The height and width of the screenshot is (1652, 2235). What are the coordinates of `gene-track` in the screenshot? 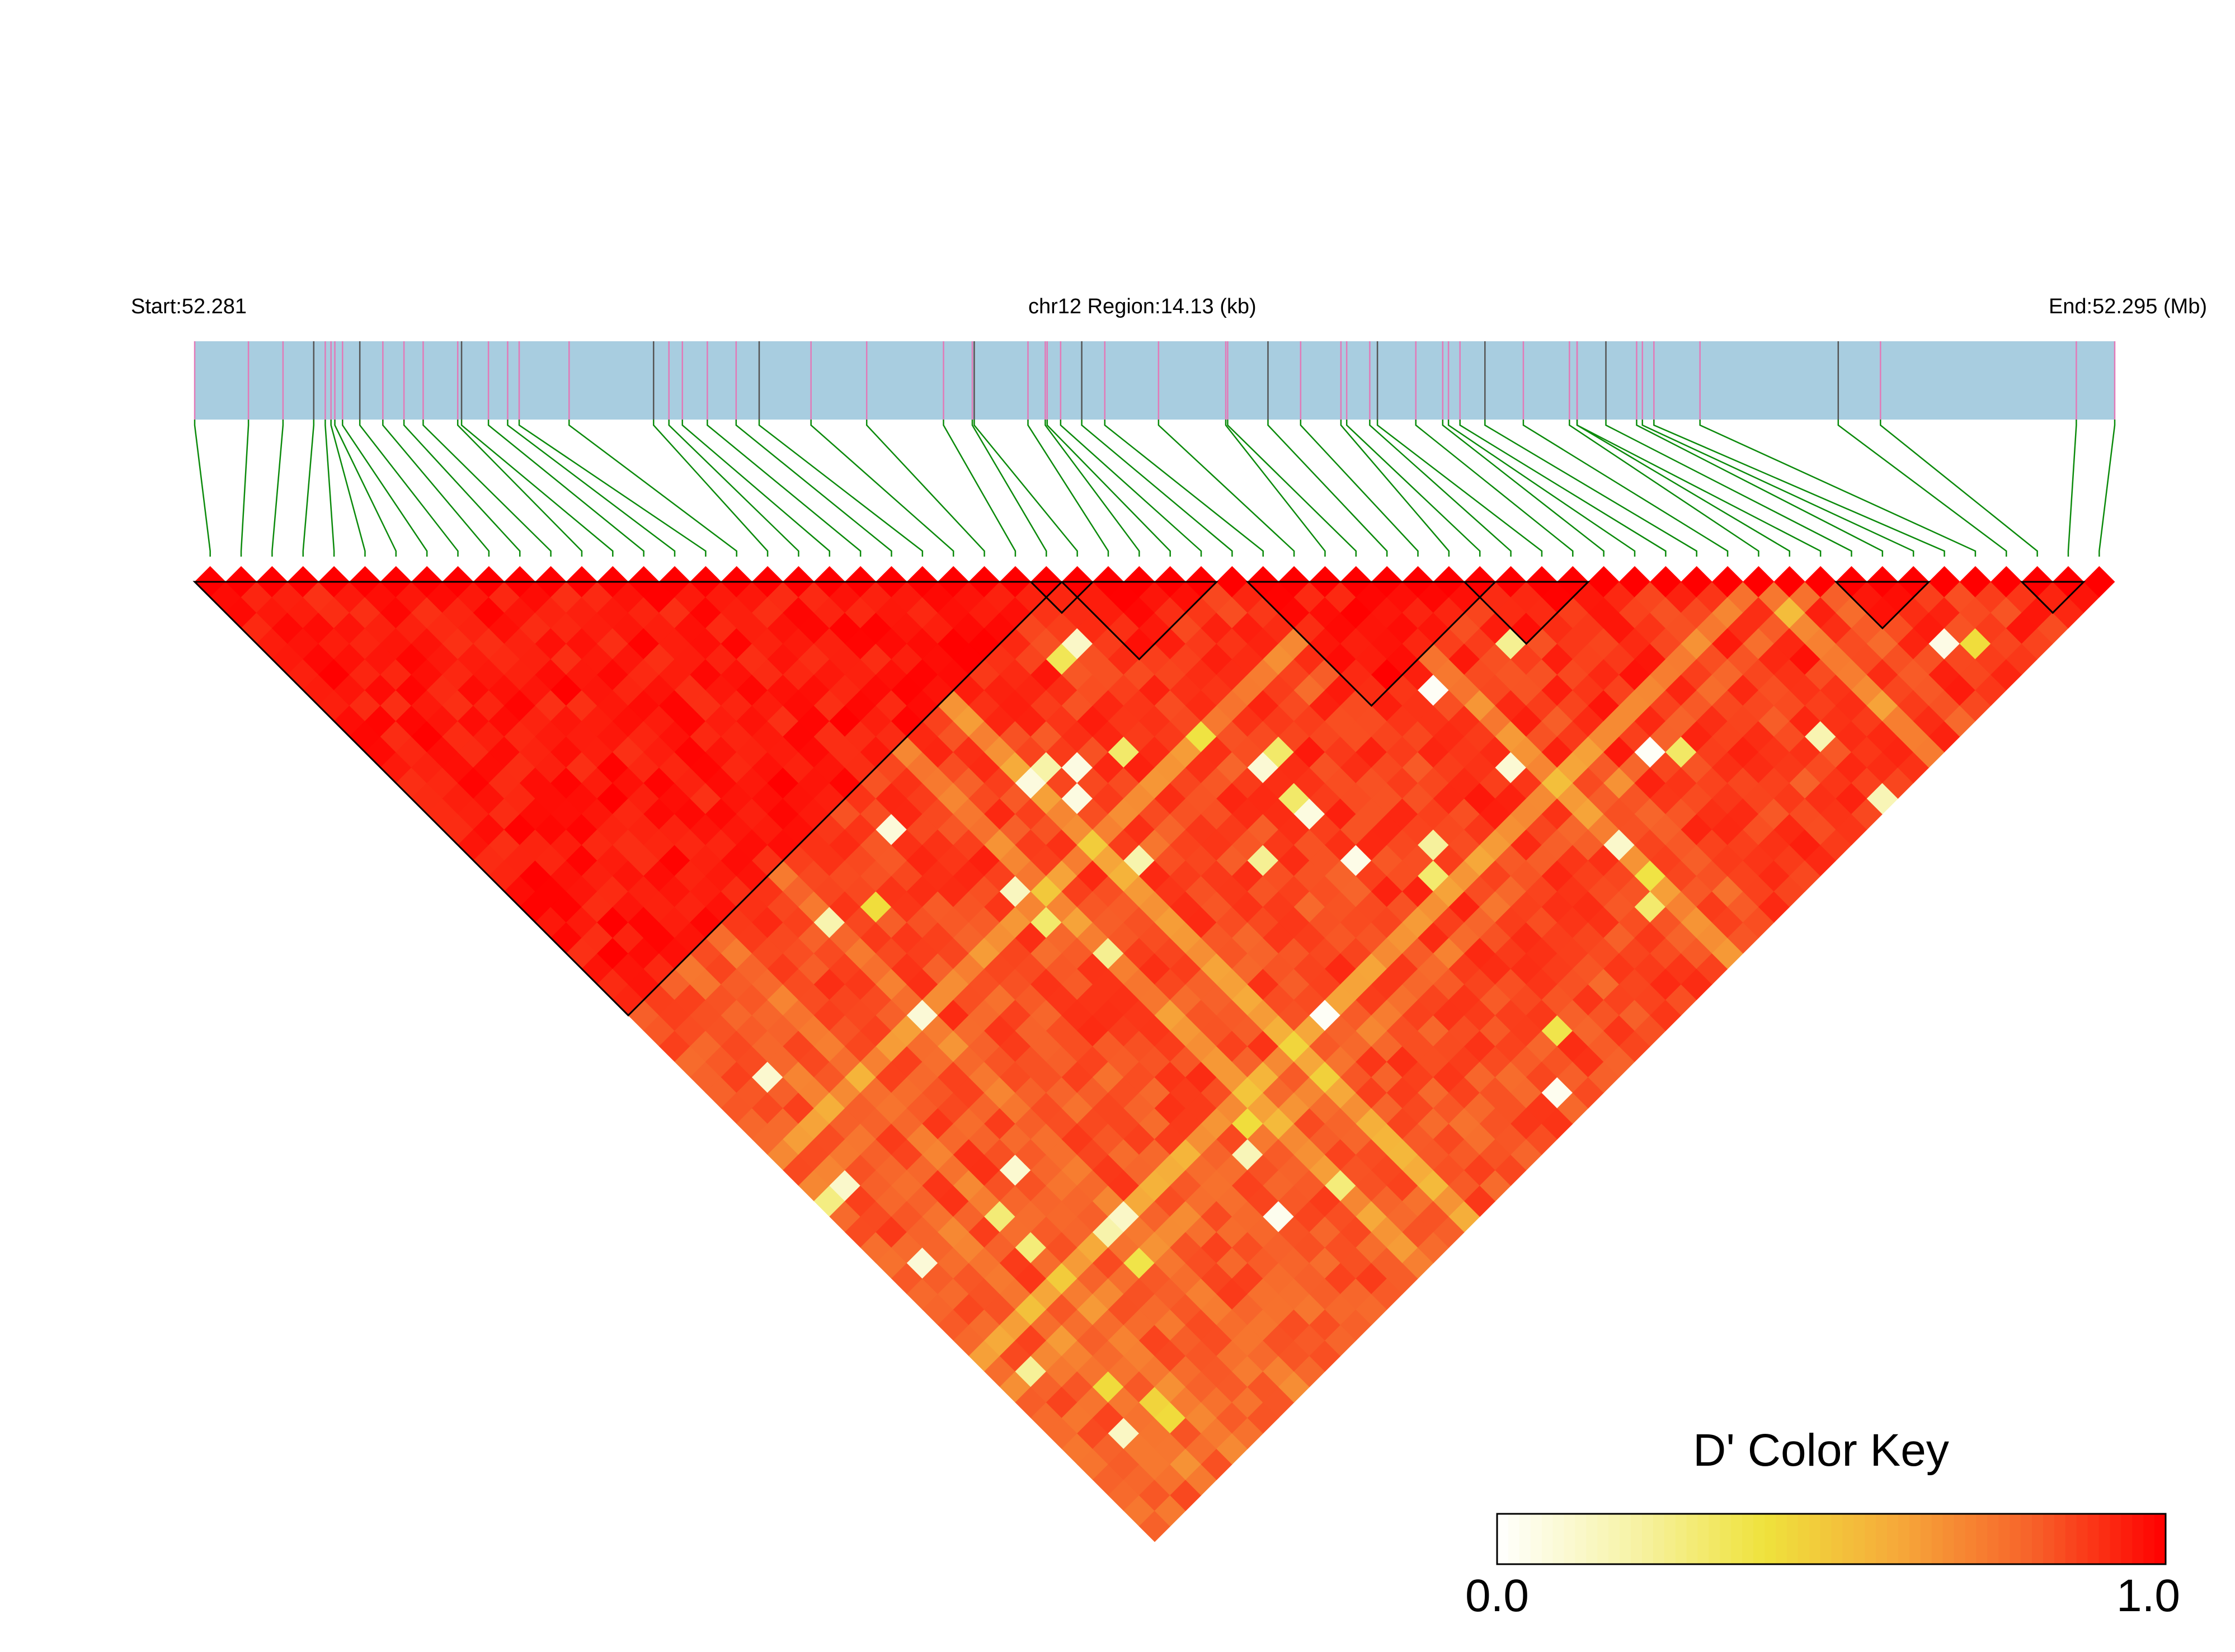 It's located at (1155, 381).